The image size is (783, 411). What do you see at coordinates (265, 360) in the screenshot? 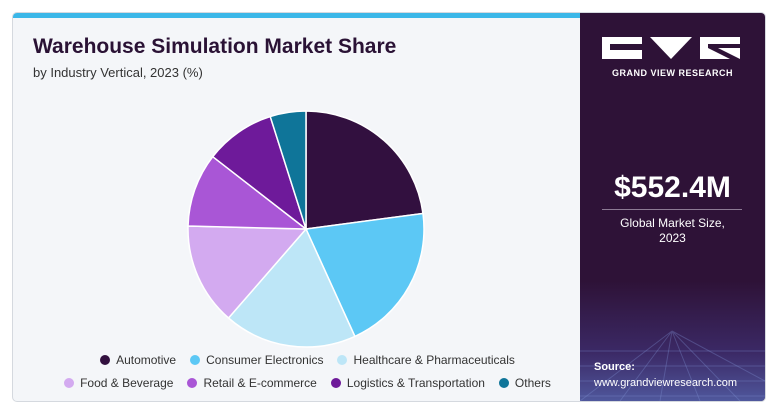
I see `legend-label: Consumer Electronics` at bounding box center [265, 360].